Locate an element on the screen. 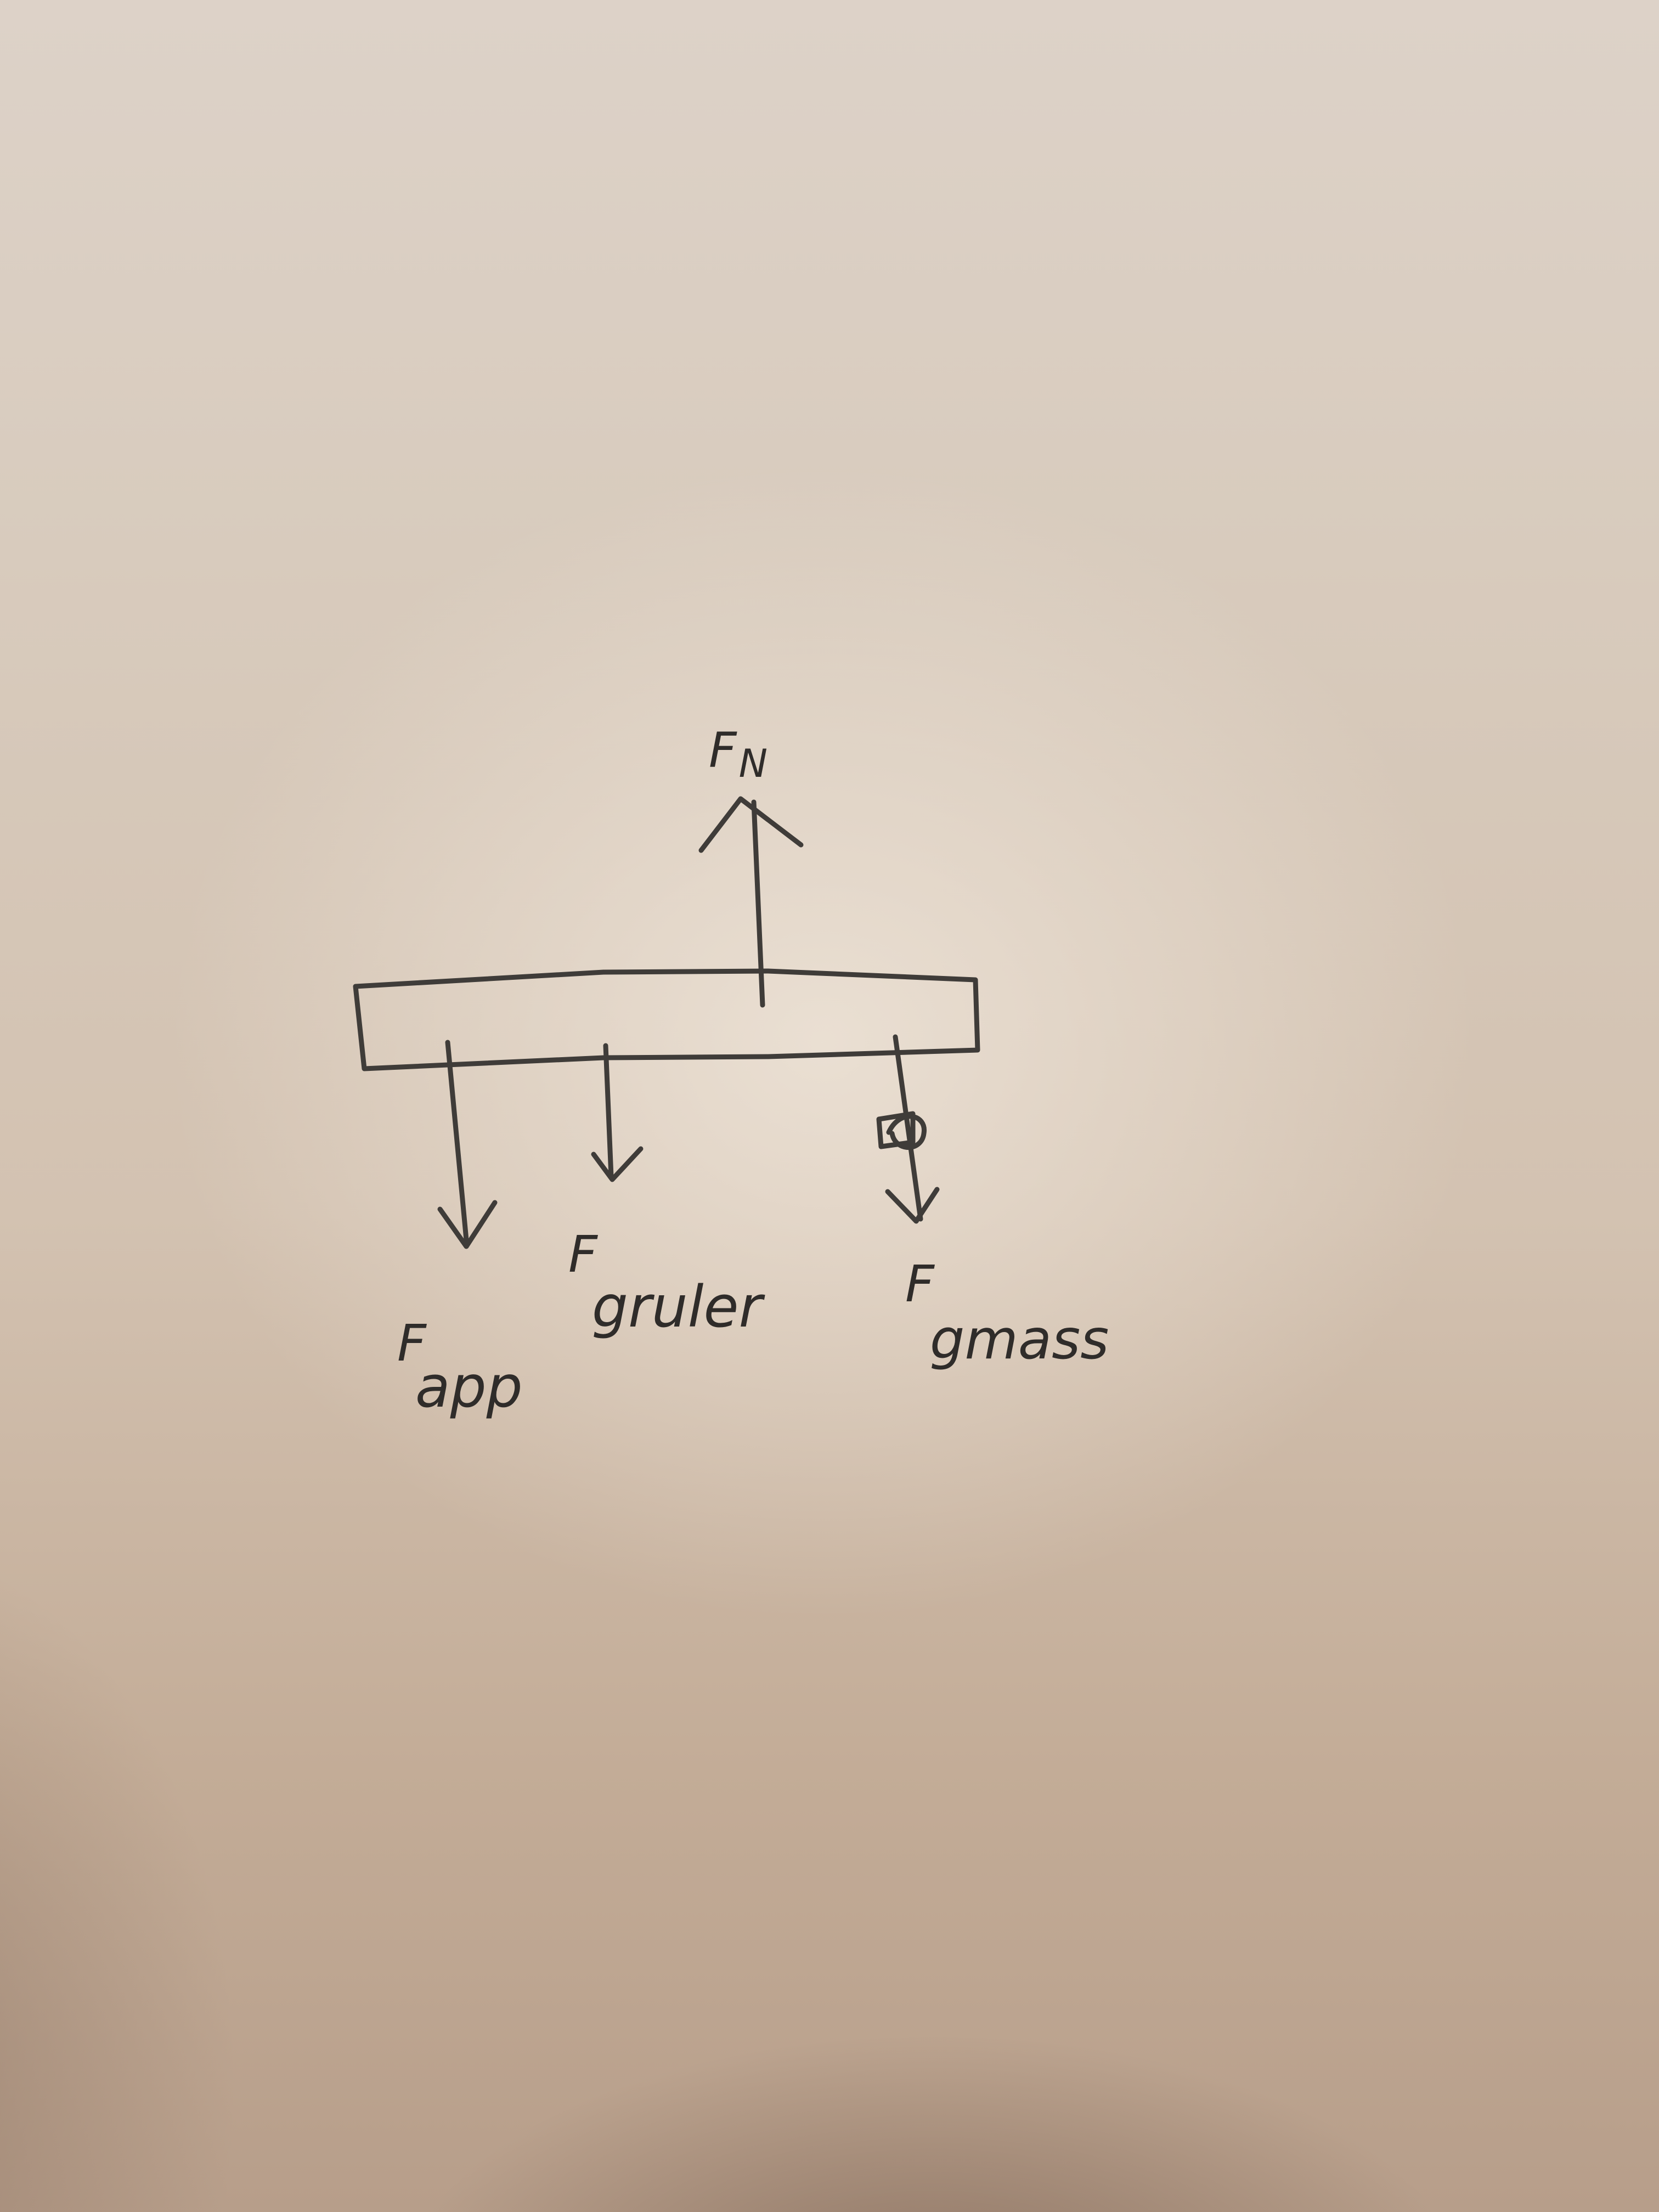 The height and width of the screenshot is (2212, 1659). hanging-mass-symbol is located at coordinates (902, 1130).